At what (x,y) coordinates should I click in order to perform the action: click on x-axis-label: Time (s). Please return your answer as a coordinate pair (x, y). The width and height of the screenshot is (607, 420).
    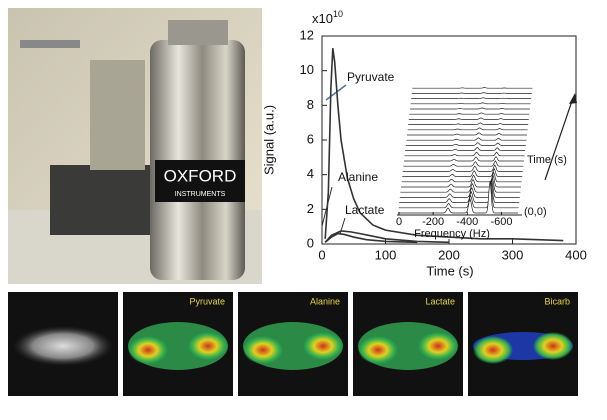
    Looking at the image, I should click on (449, 270).